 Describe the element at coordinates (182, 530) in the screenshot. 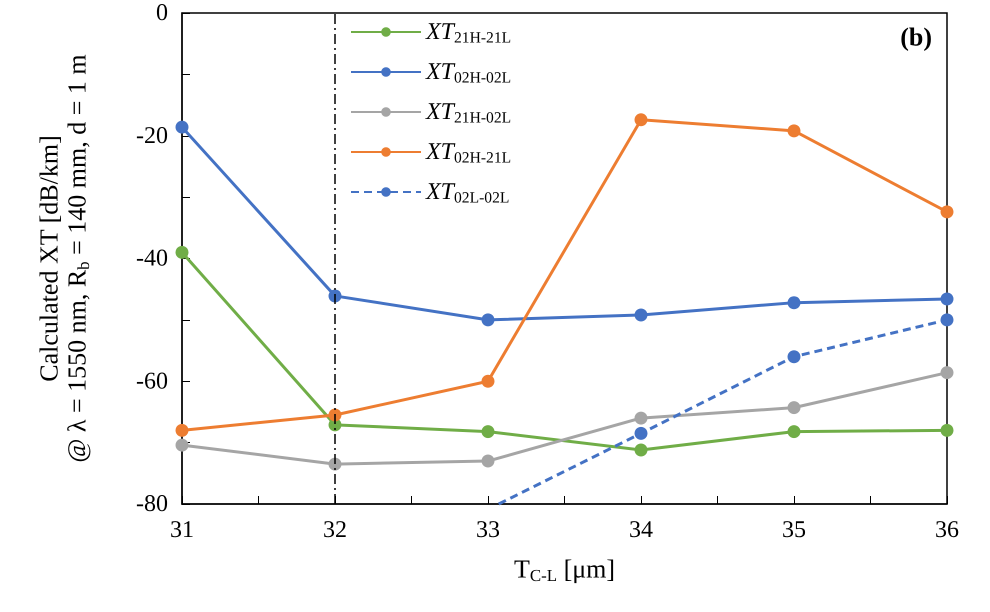

I see `x-tick-label: 31` at that location.